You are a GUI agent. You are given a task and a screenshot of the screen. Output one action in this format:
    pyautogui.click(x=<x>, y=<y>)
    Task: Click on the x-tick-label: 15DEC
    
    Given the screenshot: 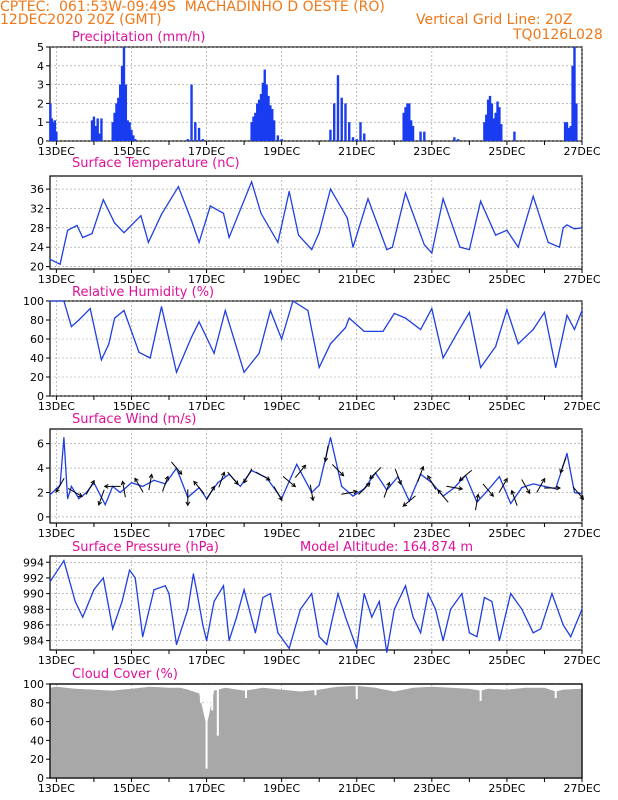 What is the action you would take?
    pyautogui.click(x=131, y=533)
    